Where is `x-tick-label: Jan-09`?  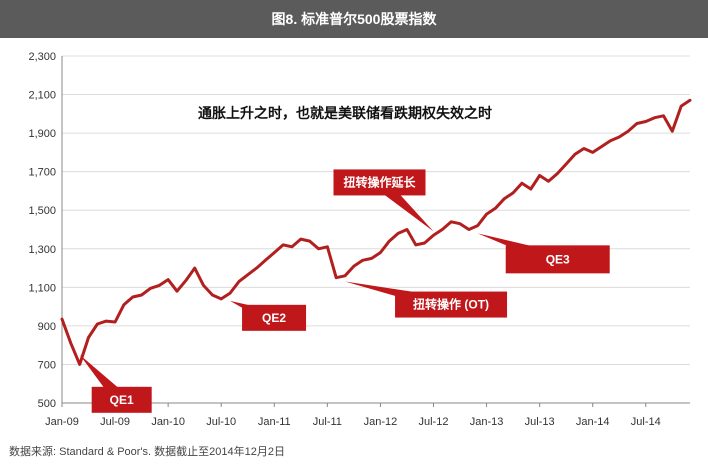 x-tick-label: Jan-09 is located at coordinates (62, 422).